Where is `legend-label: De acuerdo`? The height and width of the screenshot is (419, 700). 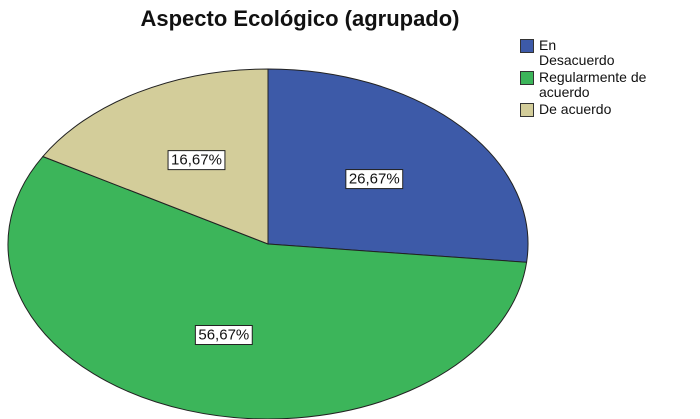 legend-label: De acuerdo is located at coordinates (575, 109).